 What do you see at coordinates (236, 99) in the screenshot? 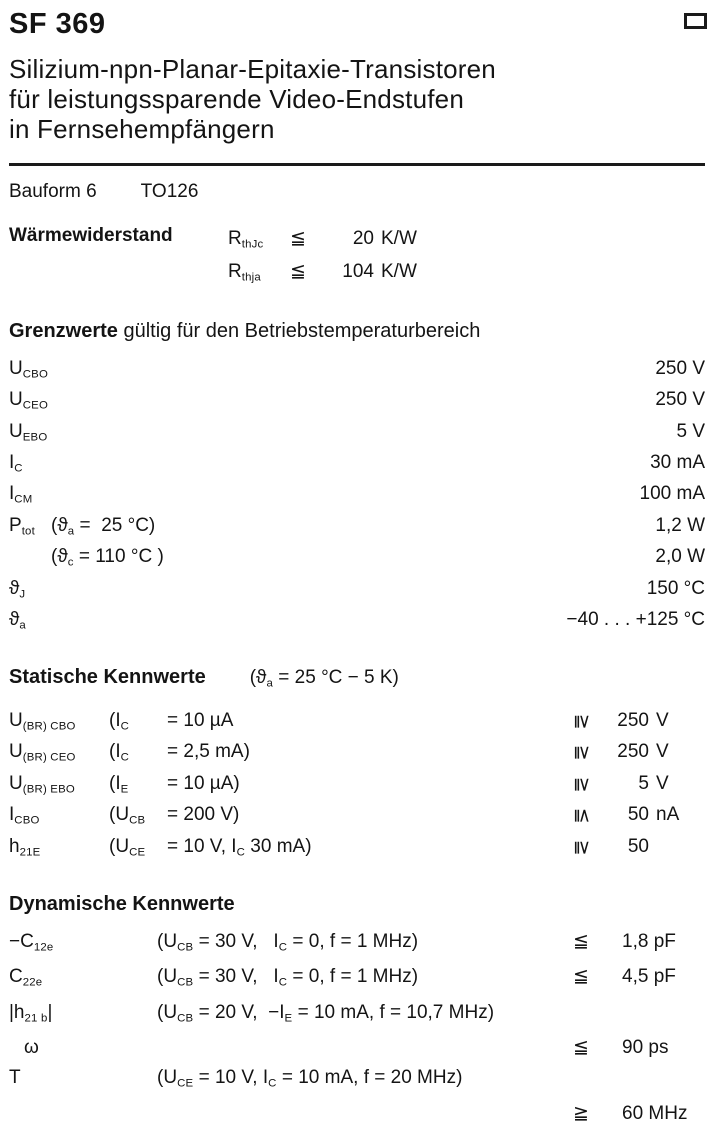
I see `description-line: für leistungssparende Video-Endstufen` at bounding box center [236, 99].